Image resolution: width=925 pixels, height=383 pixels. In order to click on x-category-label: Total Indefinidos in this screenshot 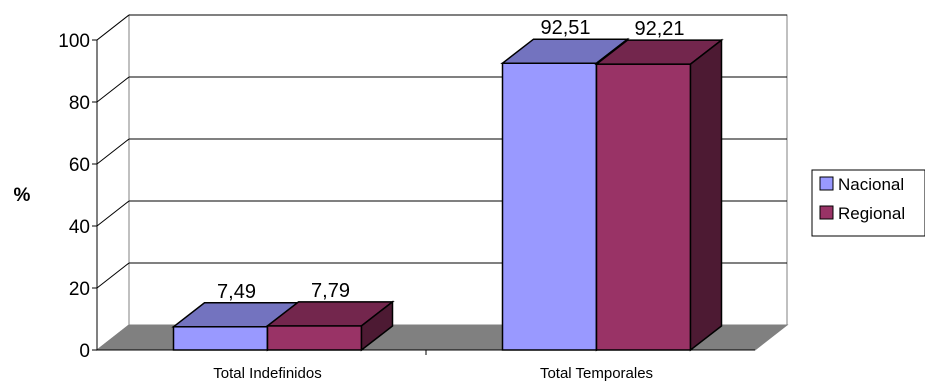, I will do `click(267, 373)`.